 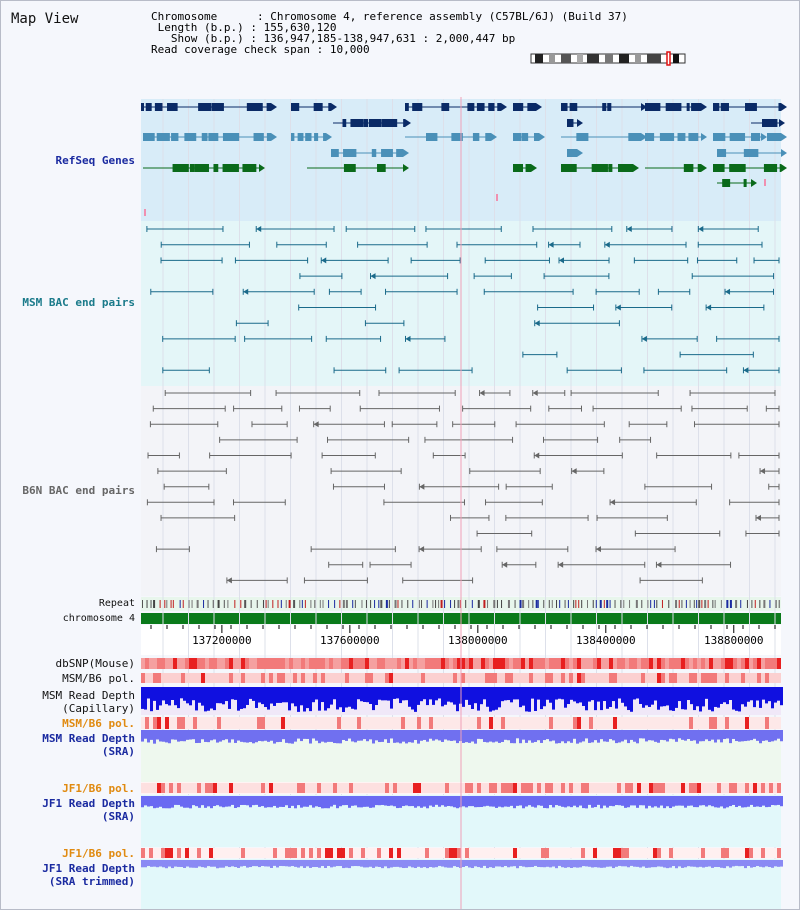 What do you see at coordinates (45, 19) in the screenshot?
I see `page-title: Map View` at bounding box center [45, 19].